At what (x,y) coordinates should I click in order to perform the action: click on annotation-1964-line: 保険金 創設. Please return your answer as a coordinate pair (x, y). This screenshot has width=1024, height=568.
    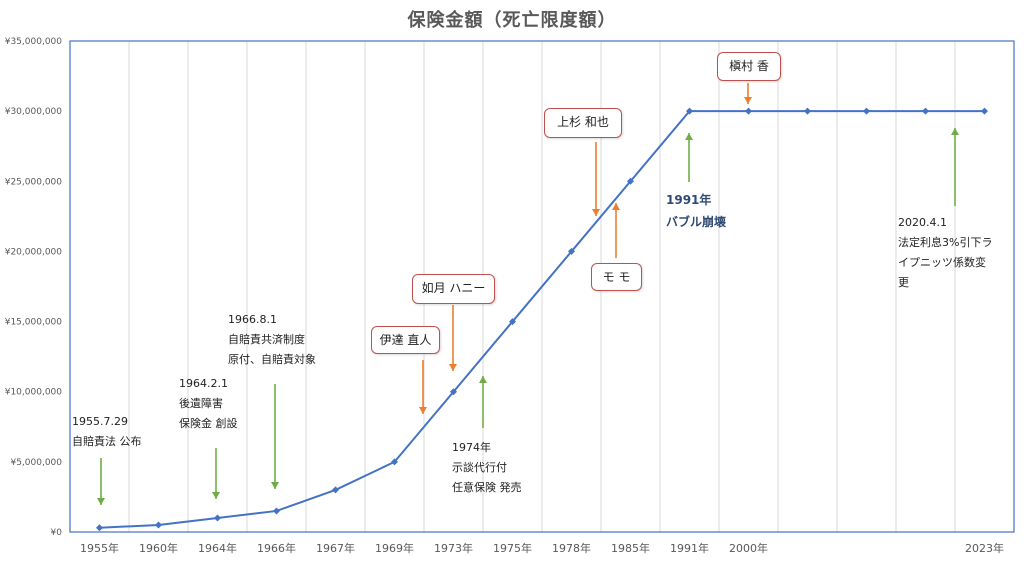
    Looking at the image, I should click on (208, 423).